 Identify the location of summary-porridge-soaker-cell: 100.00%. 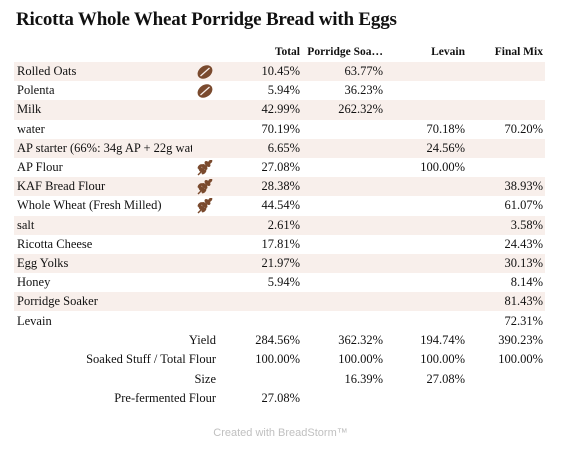
(360, 359).